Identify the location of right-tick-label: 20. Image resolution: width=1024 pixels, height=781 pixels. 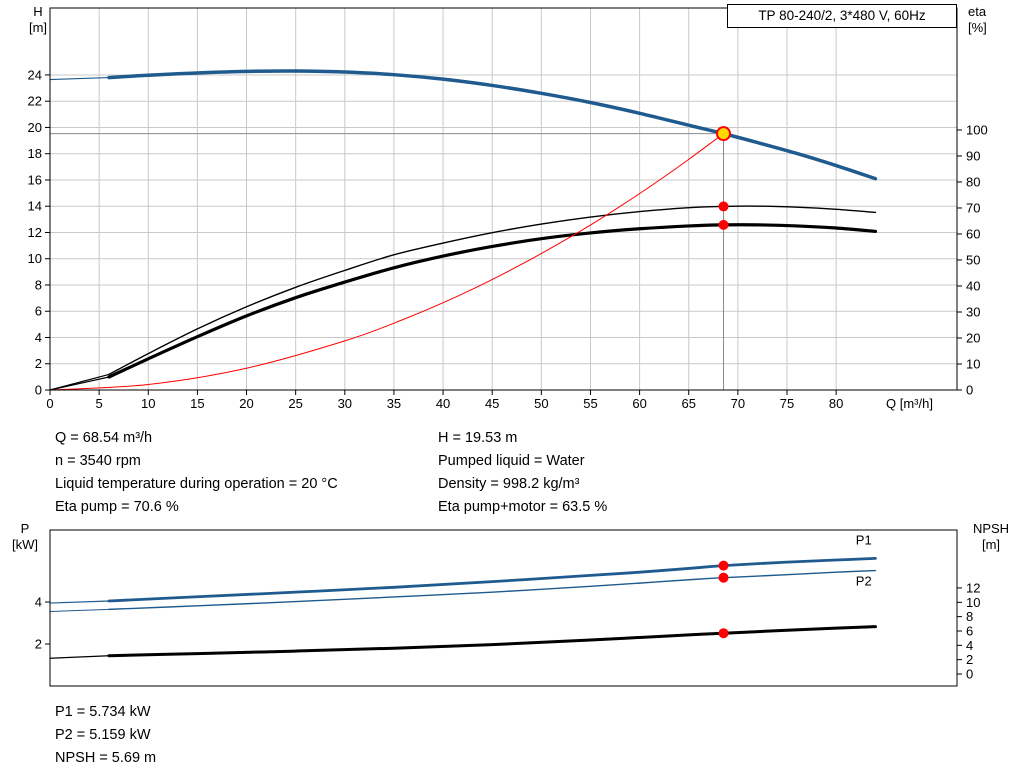
(973, 337).